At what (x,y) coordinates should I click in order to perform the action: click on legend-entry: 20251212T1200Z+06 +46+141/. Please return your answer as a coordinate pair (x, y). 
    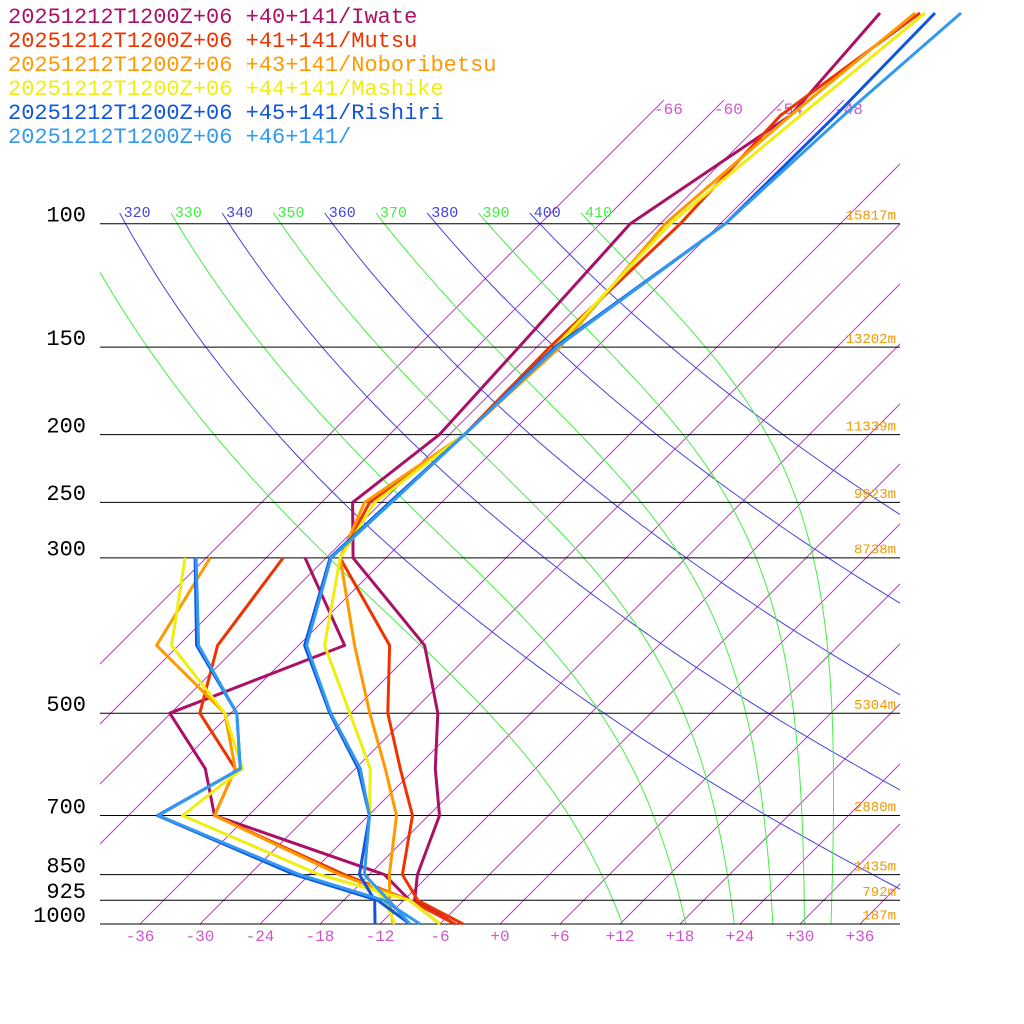
    Looking at the image, I should click on (179, 137).